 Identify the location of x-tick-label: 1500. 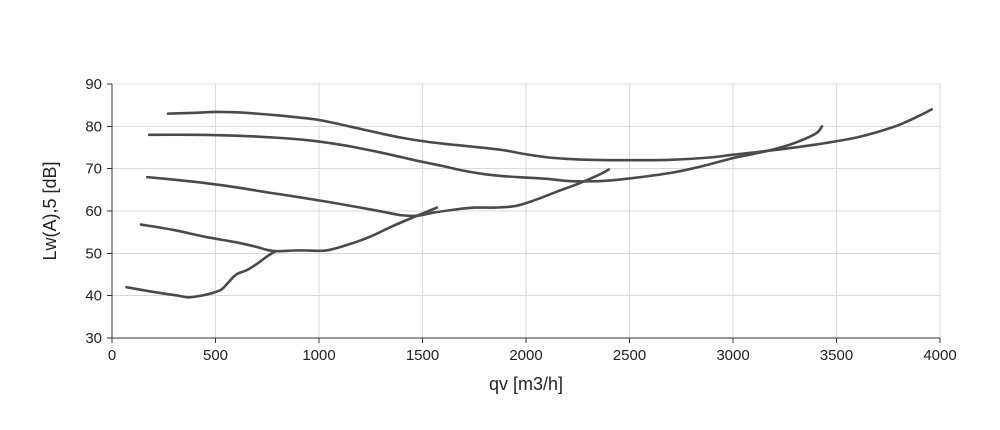
(422, 355).